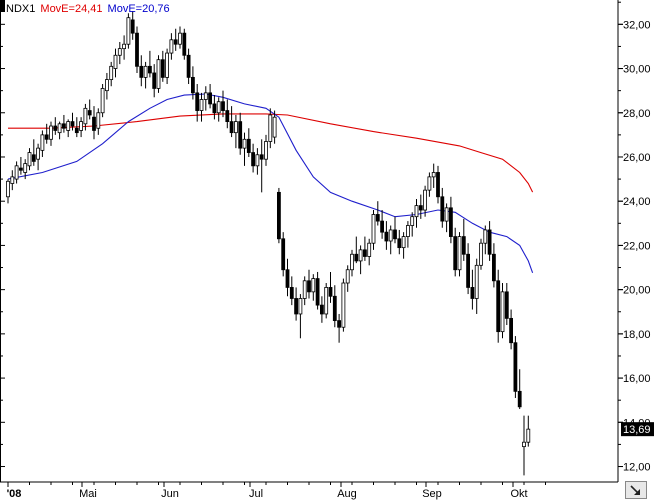 The height and width of the screenshot is (501, 654). I want to click on y-tick-label: 12,00, so click(637, 468).